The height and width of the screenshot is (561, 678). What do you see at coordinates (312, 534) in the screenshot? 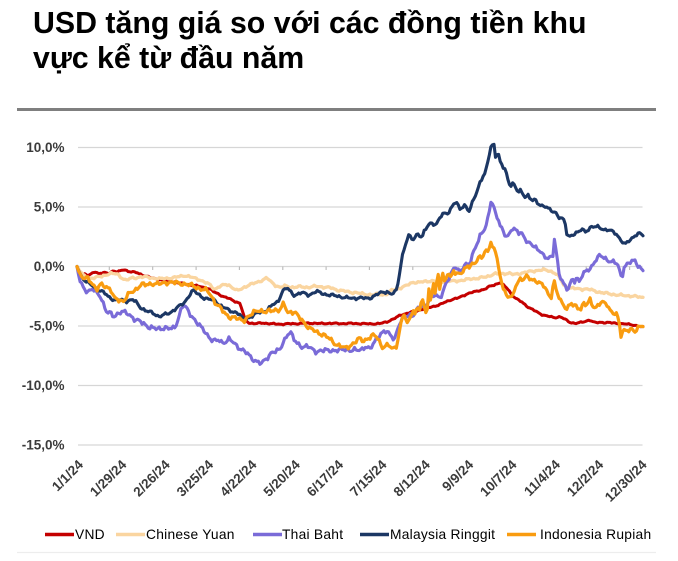
I see `svg-text: Thai Baht` at bounding box center [312, 534].